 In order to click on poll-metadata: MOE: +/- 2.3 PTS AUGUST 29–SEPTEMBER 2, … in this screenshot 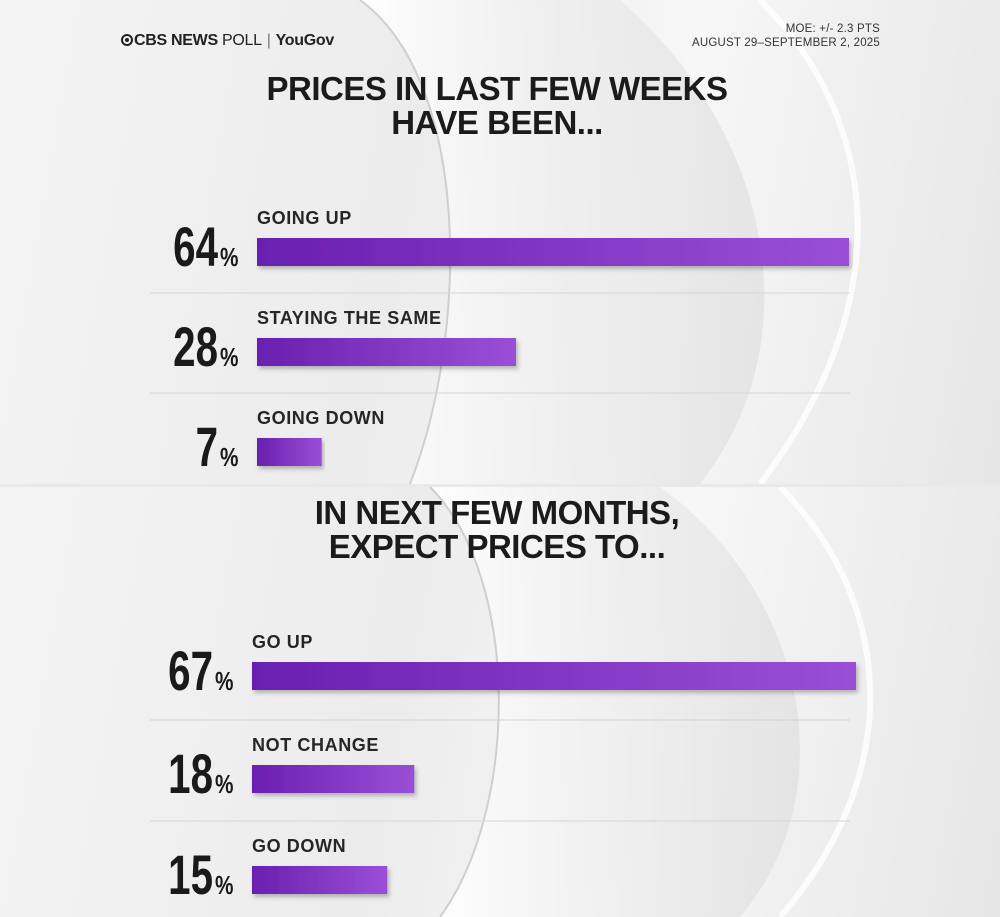, I will do `click(786, 36)`.